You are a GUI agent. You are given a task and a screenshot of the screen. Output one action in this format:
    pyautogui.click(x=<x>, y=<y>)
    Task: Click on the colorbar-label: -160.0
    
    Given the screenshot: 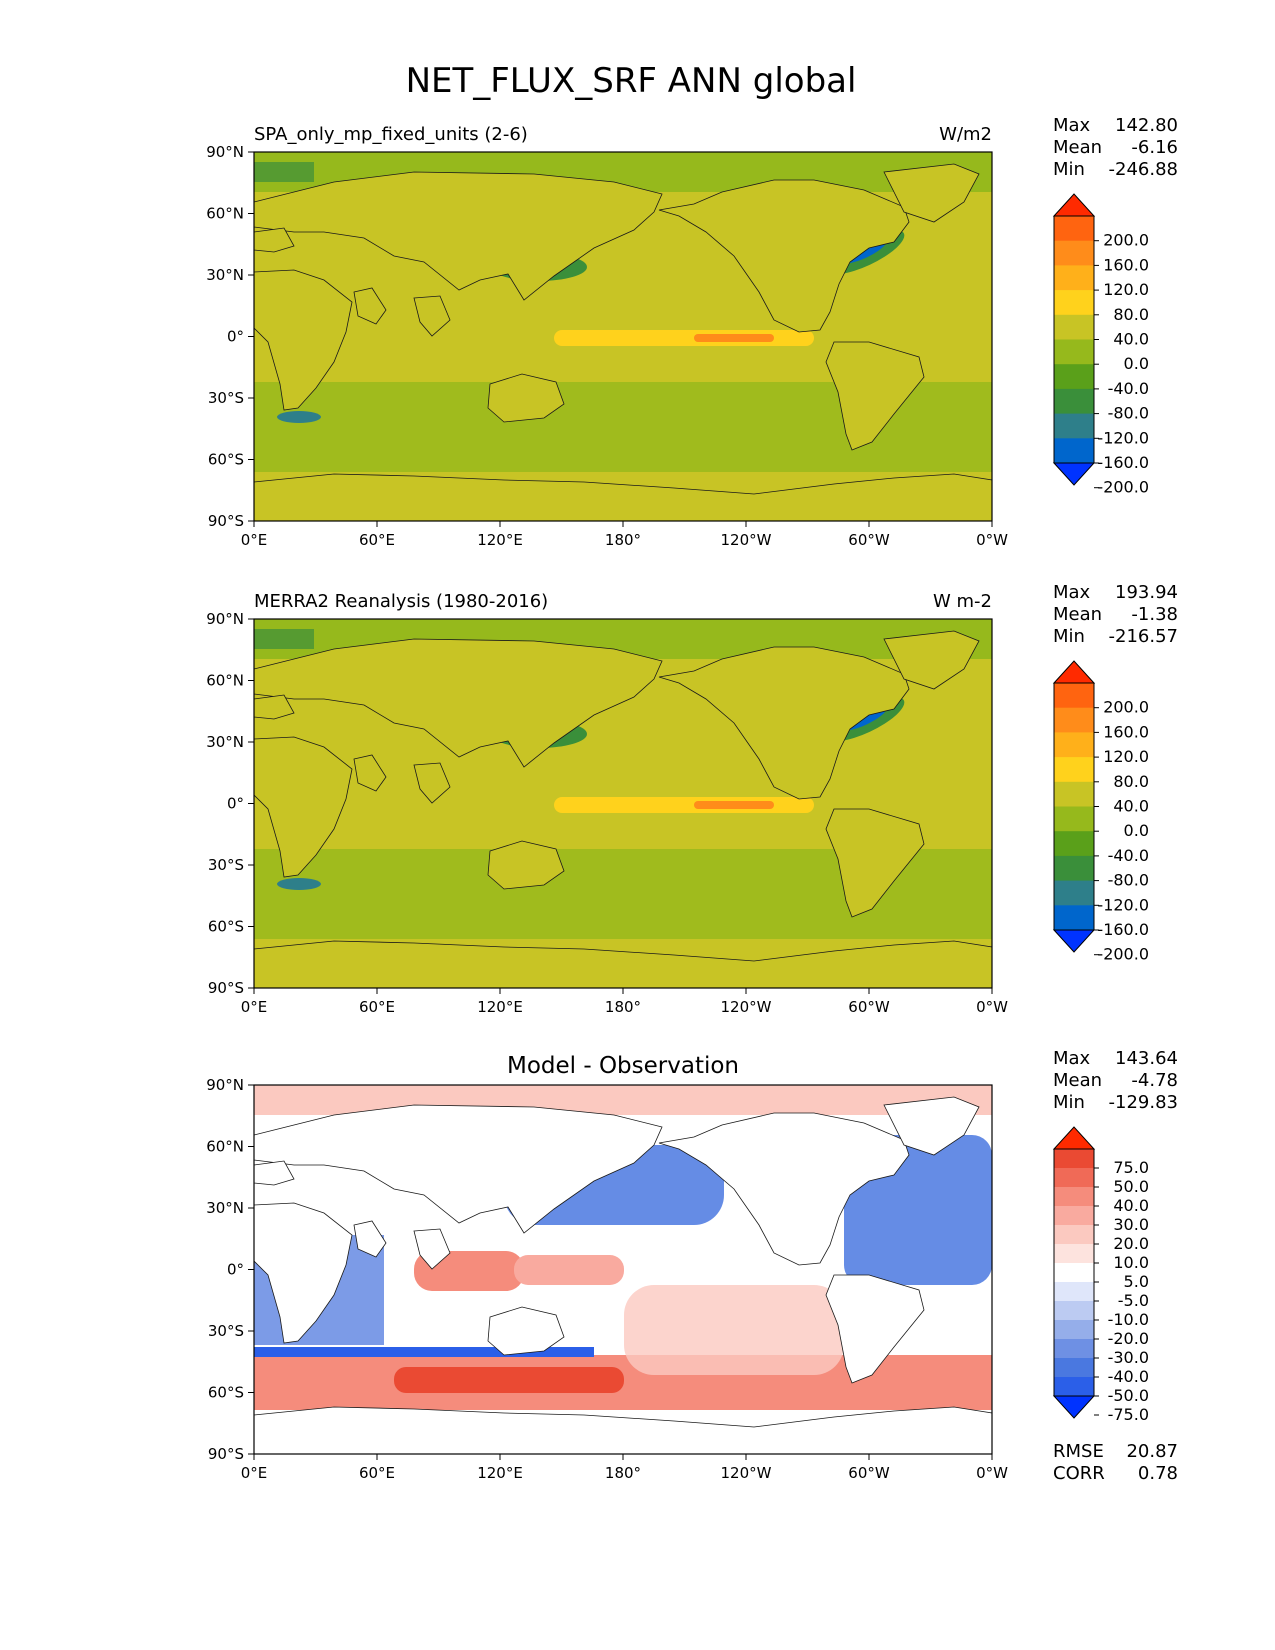 What is the action you would take?
    pyautogui.click(x=1123, y=462)
    